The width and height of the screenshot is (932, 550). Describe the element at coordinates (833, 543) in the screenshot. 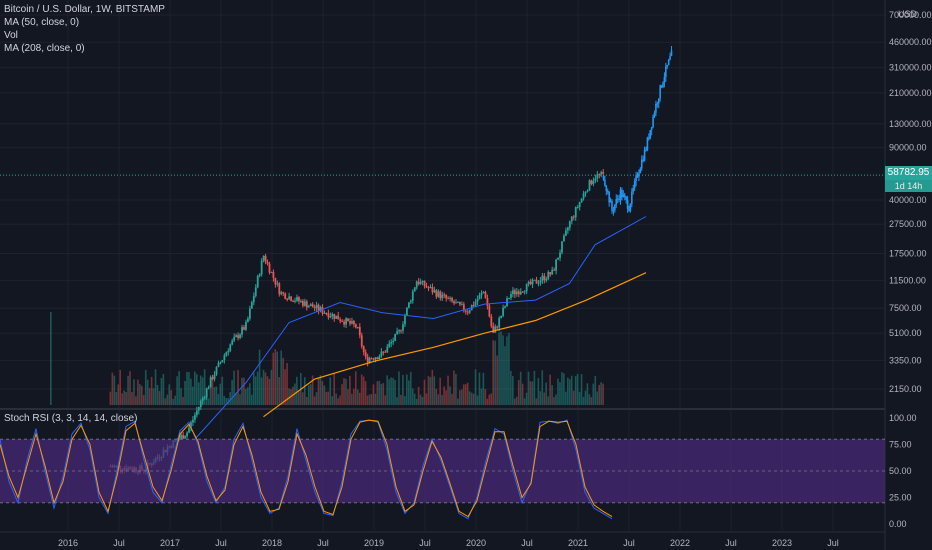

I see `time-tick: Jul` at that location.